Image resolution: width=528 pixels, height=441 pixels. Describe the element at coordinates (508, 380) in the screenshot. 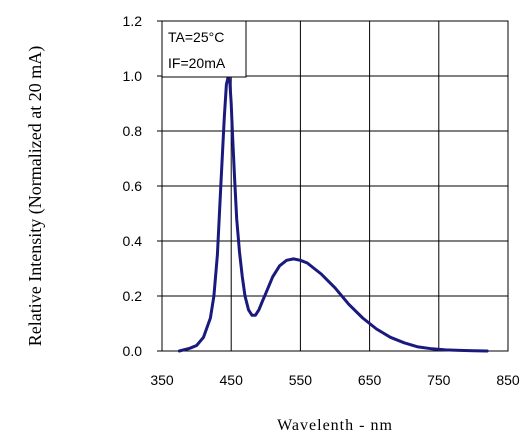

I see `x-tick-label: 850` at that location.